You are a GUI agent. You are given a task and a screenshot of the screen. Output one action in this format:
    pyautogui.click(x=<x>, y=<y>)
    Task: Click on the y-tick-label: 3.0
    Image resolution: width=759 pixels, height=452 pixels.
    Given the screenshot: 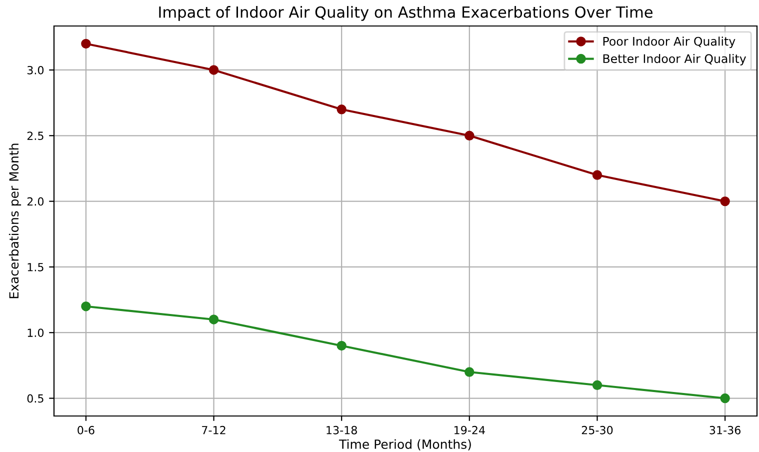 What is the action you would take?
    pyautogui.click(x=35, y=70)
    